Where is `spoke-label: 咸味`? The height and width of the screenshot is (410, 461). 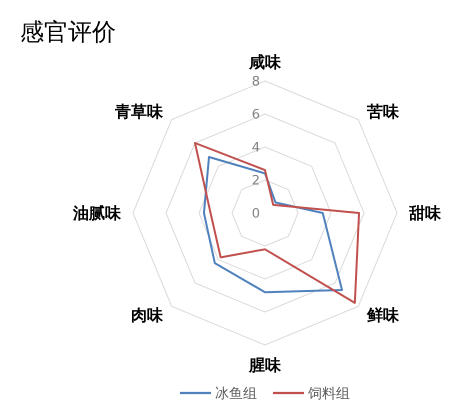 spoke-label: 咸味 is located at coordinates (265, 62).